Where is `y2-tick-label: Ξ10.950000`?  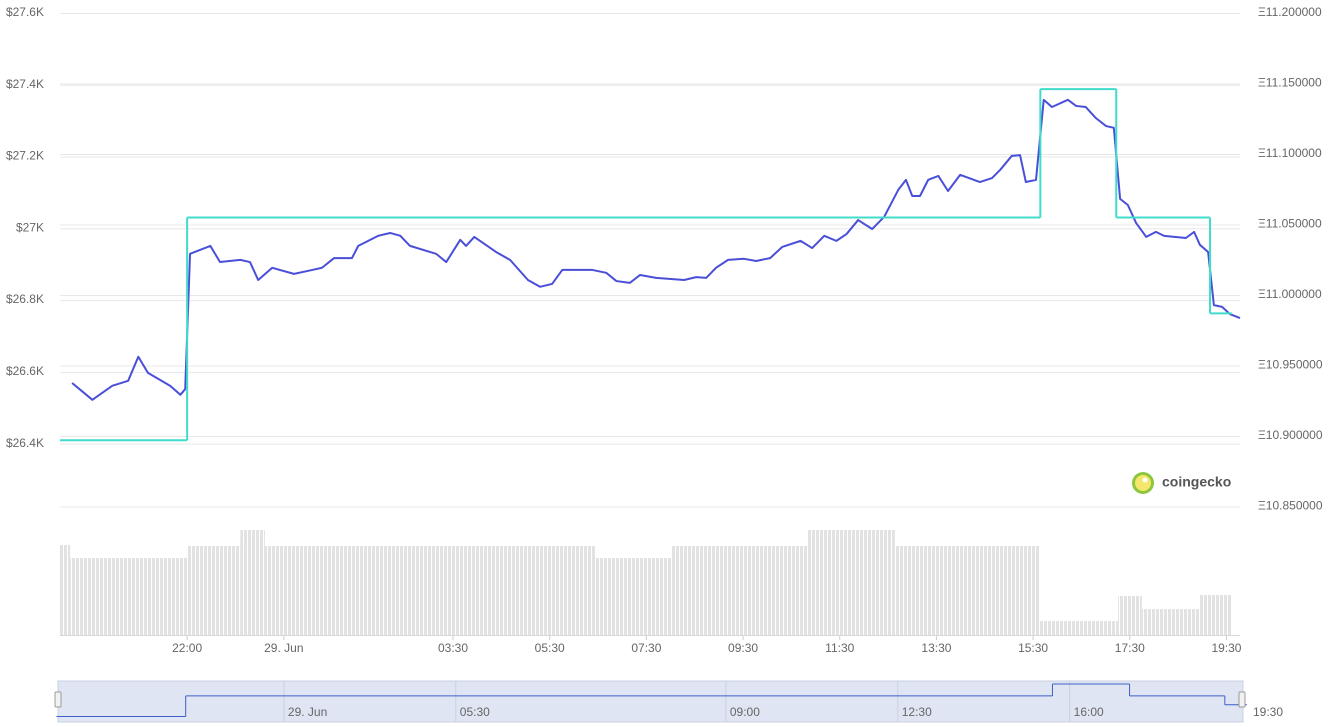 y2-tick-label: Ξ10.950000 is located at coordinates (1290, 365).